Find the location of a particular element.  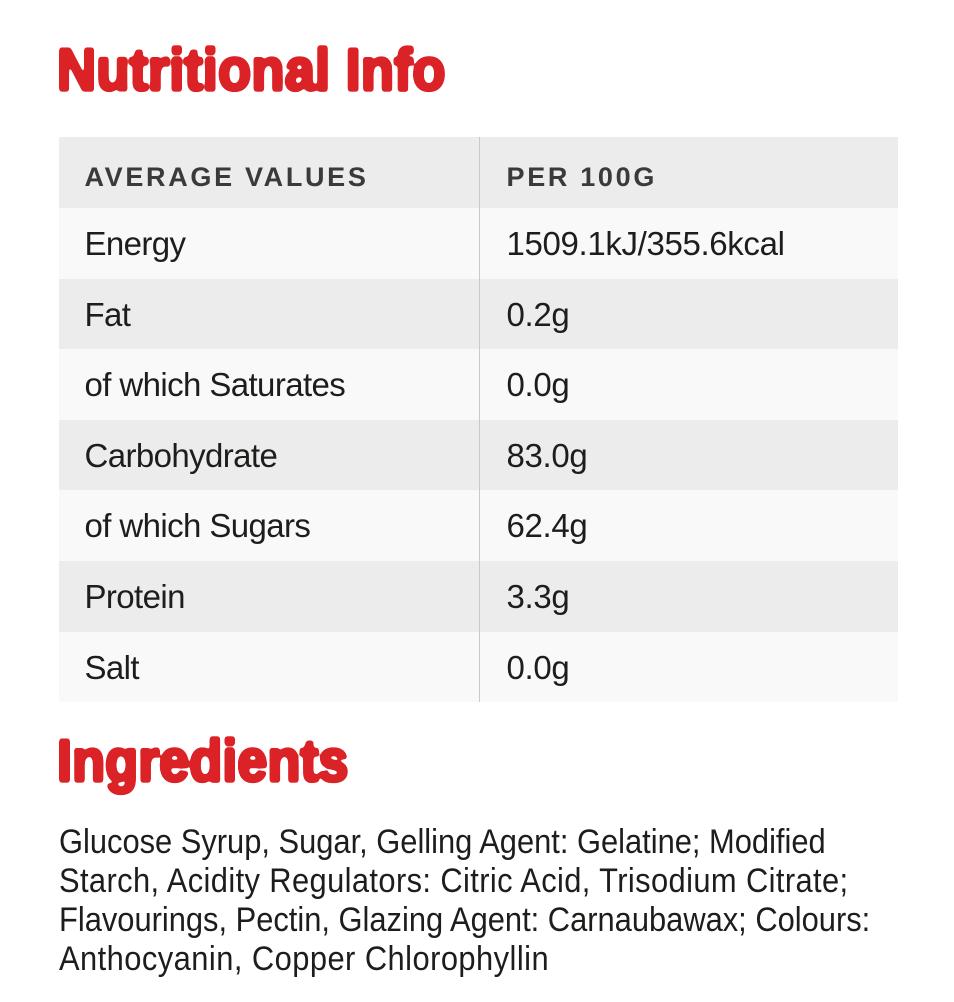

svg-text: Nutritional Info is located at coordinates (251, 71).